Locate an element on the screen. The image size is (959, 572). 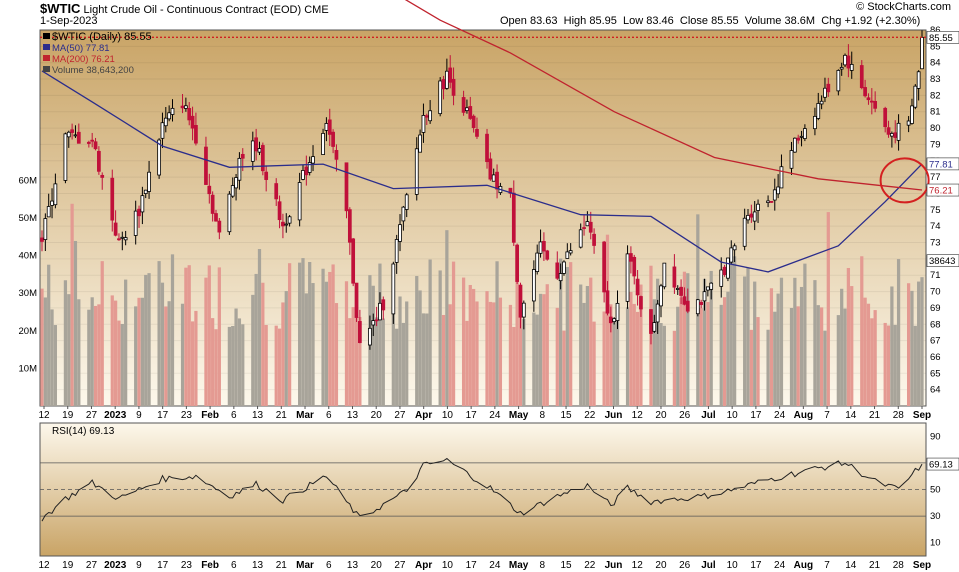
price-x-tick-label: 12 is located at coordinates (638, 415).